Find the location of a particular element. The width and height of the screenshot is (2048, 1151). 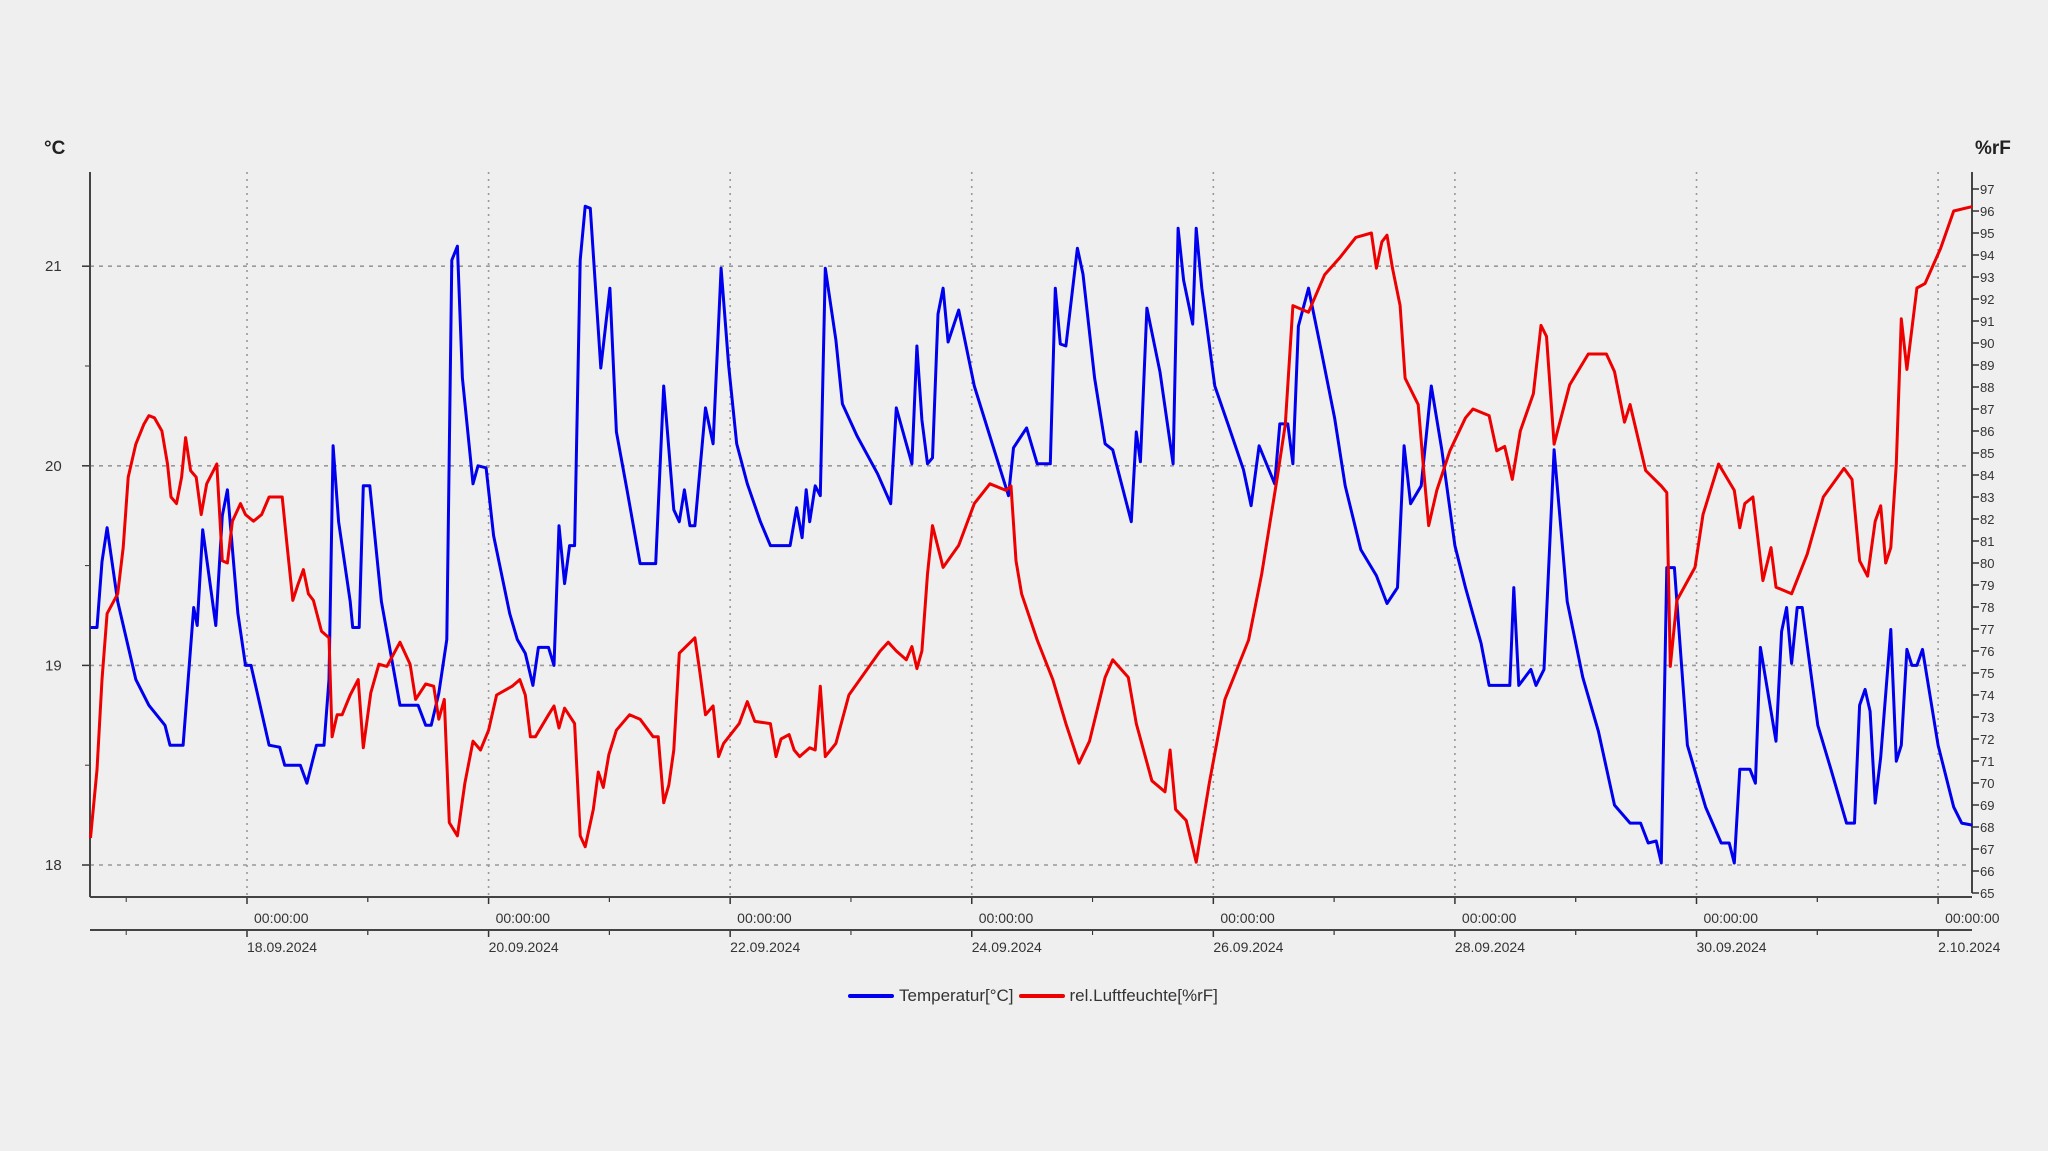

x-tick-date-label: 30.09.2024 is located at coordinates (1732, 947).